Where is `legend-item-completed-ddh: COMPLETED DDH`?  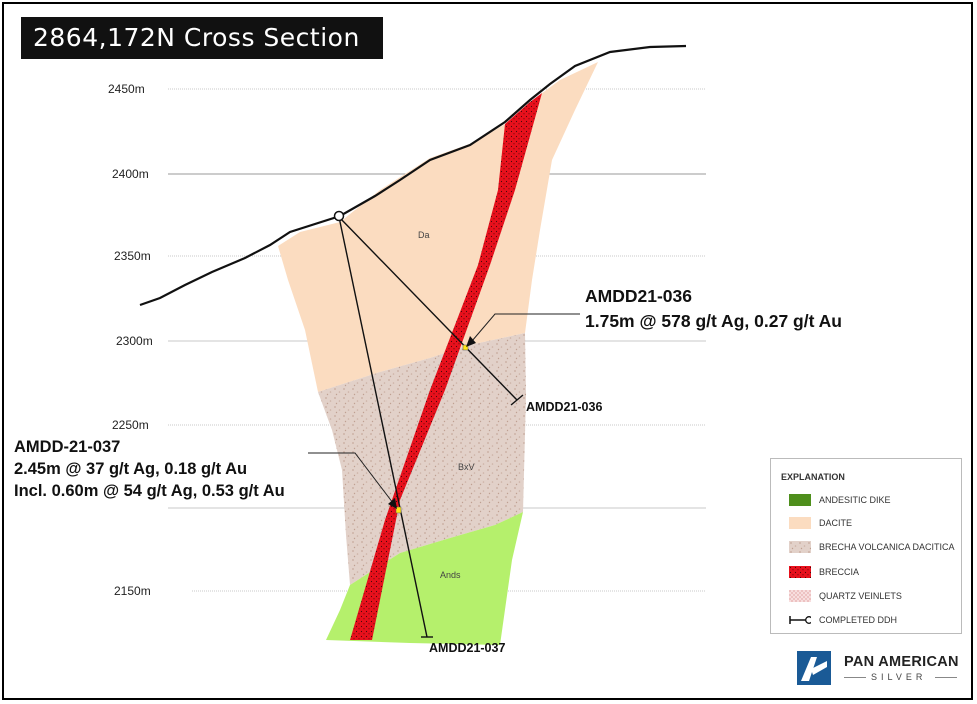 legend-item-completed-ddh: COMPLETED DDH is located at coordinates (875, 621).